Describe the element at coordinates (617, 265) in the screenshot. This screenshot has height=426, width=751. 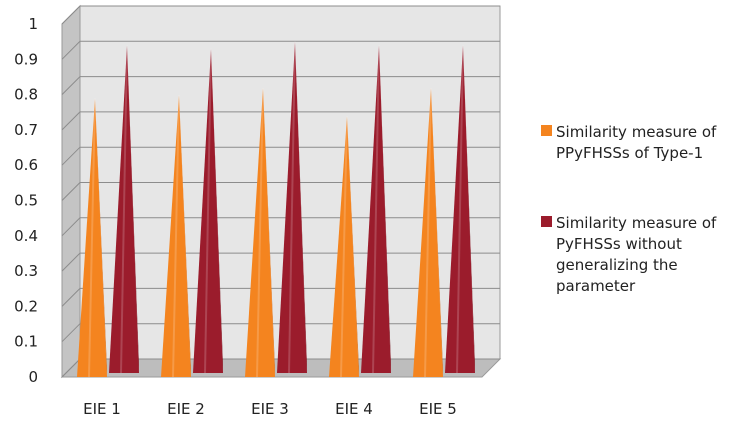
I see `legend-label: generalizing the` at that location.